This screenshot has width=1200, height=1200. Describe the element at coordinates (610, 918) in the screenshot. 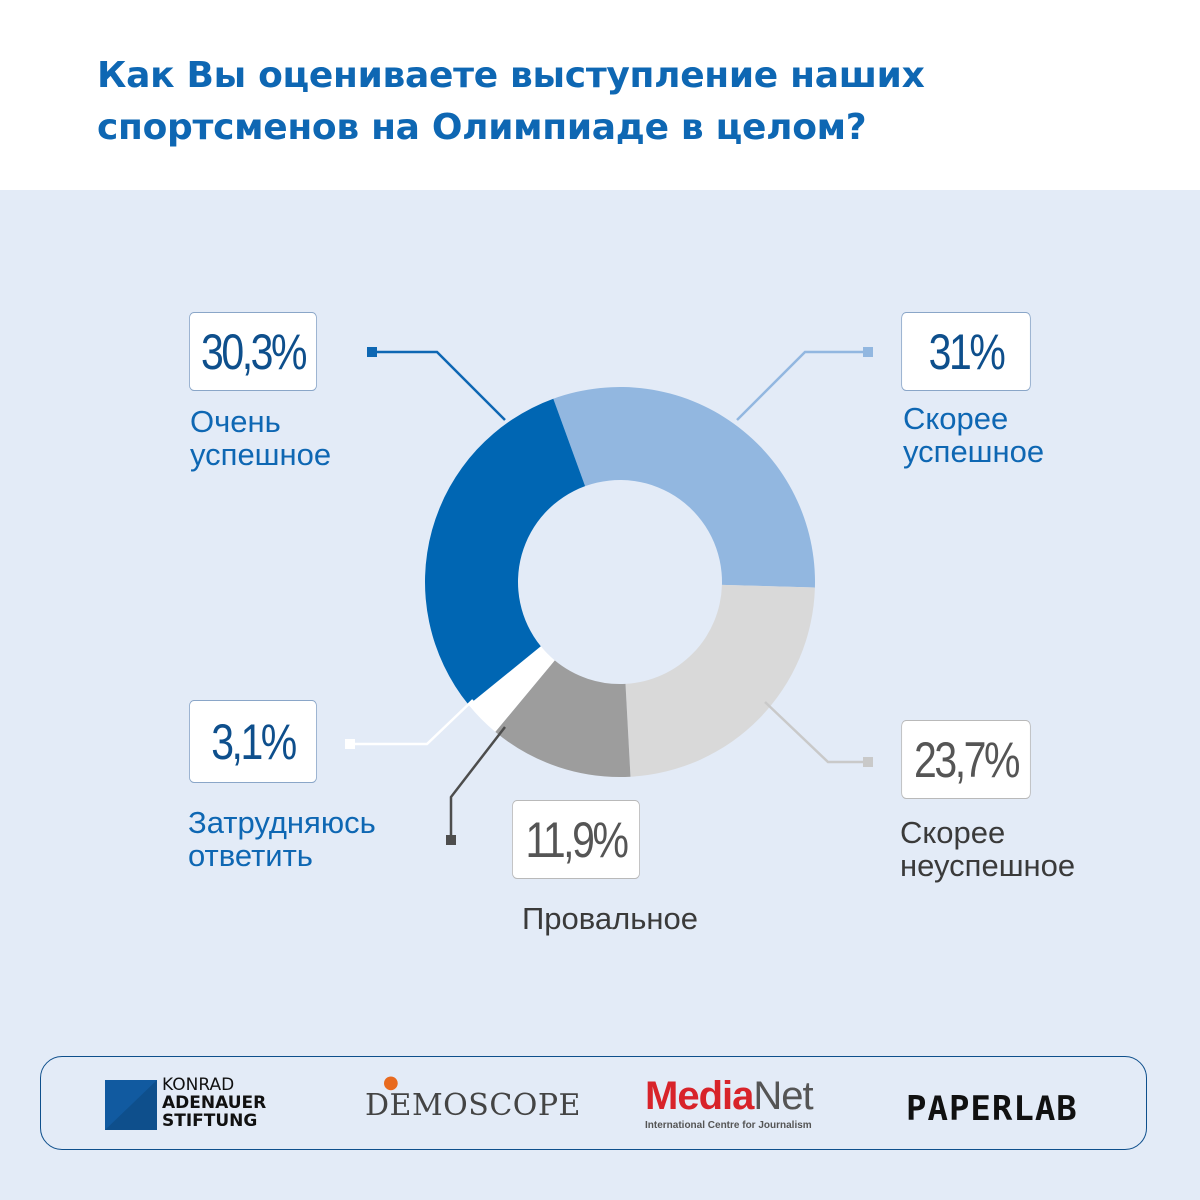

I see `slice-label-failure: Провальное` at that location.